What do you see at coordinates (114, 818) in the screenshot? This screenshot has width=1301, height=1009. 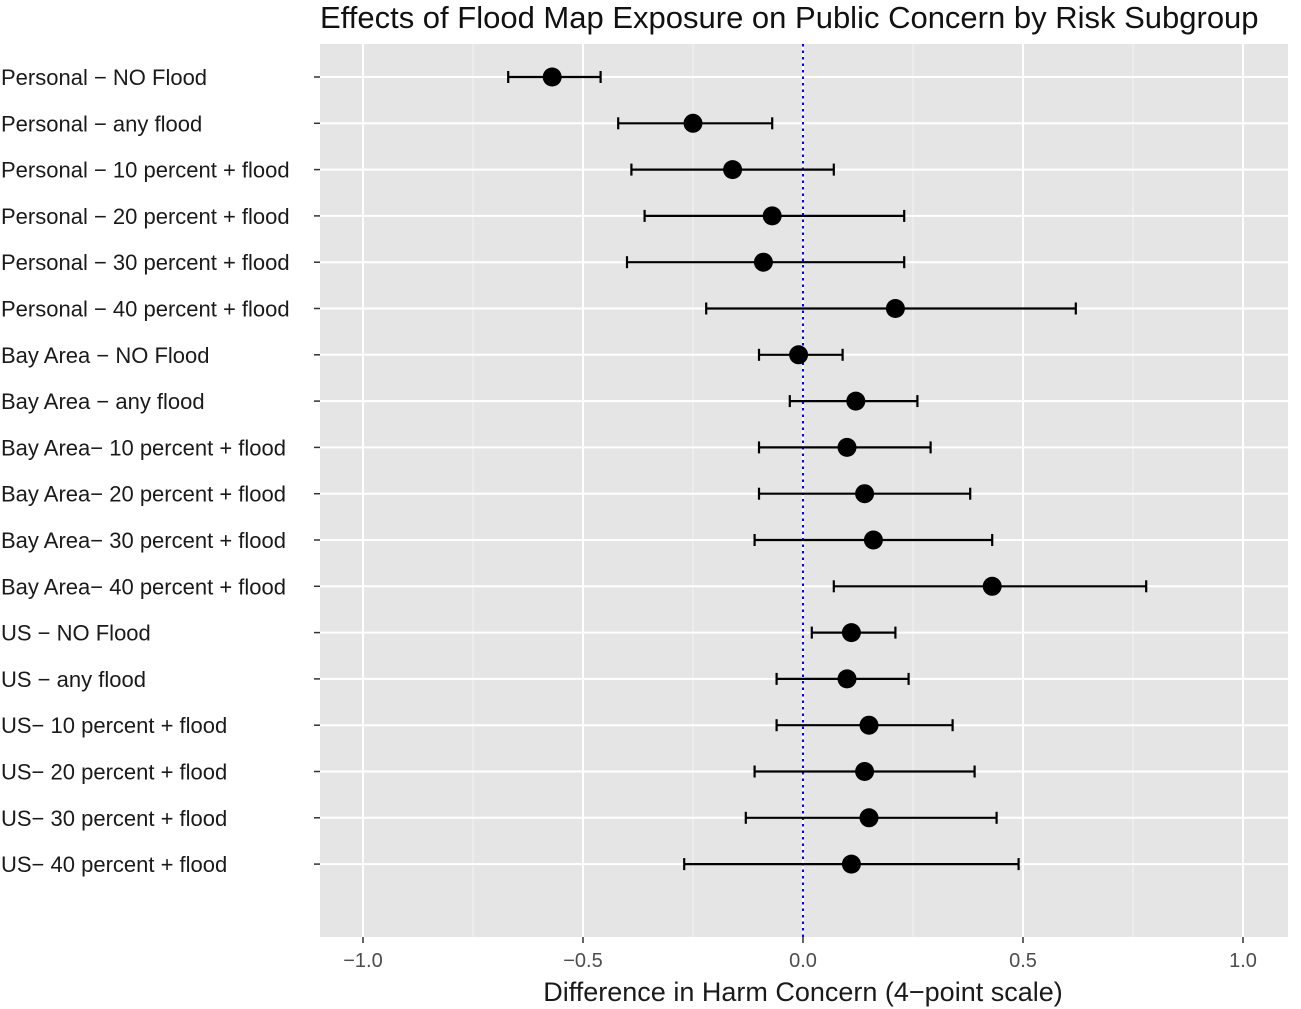 I see `y-tick-label-16: US− 30 percent + flood` at bounding box center [114, 818].